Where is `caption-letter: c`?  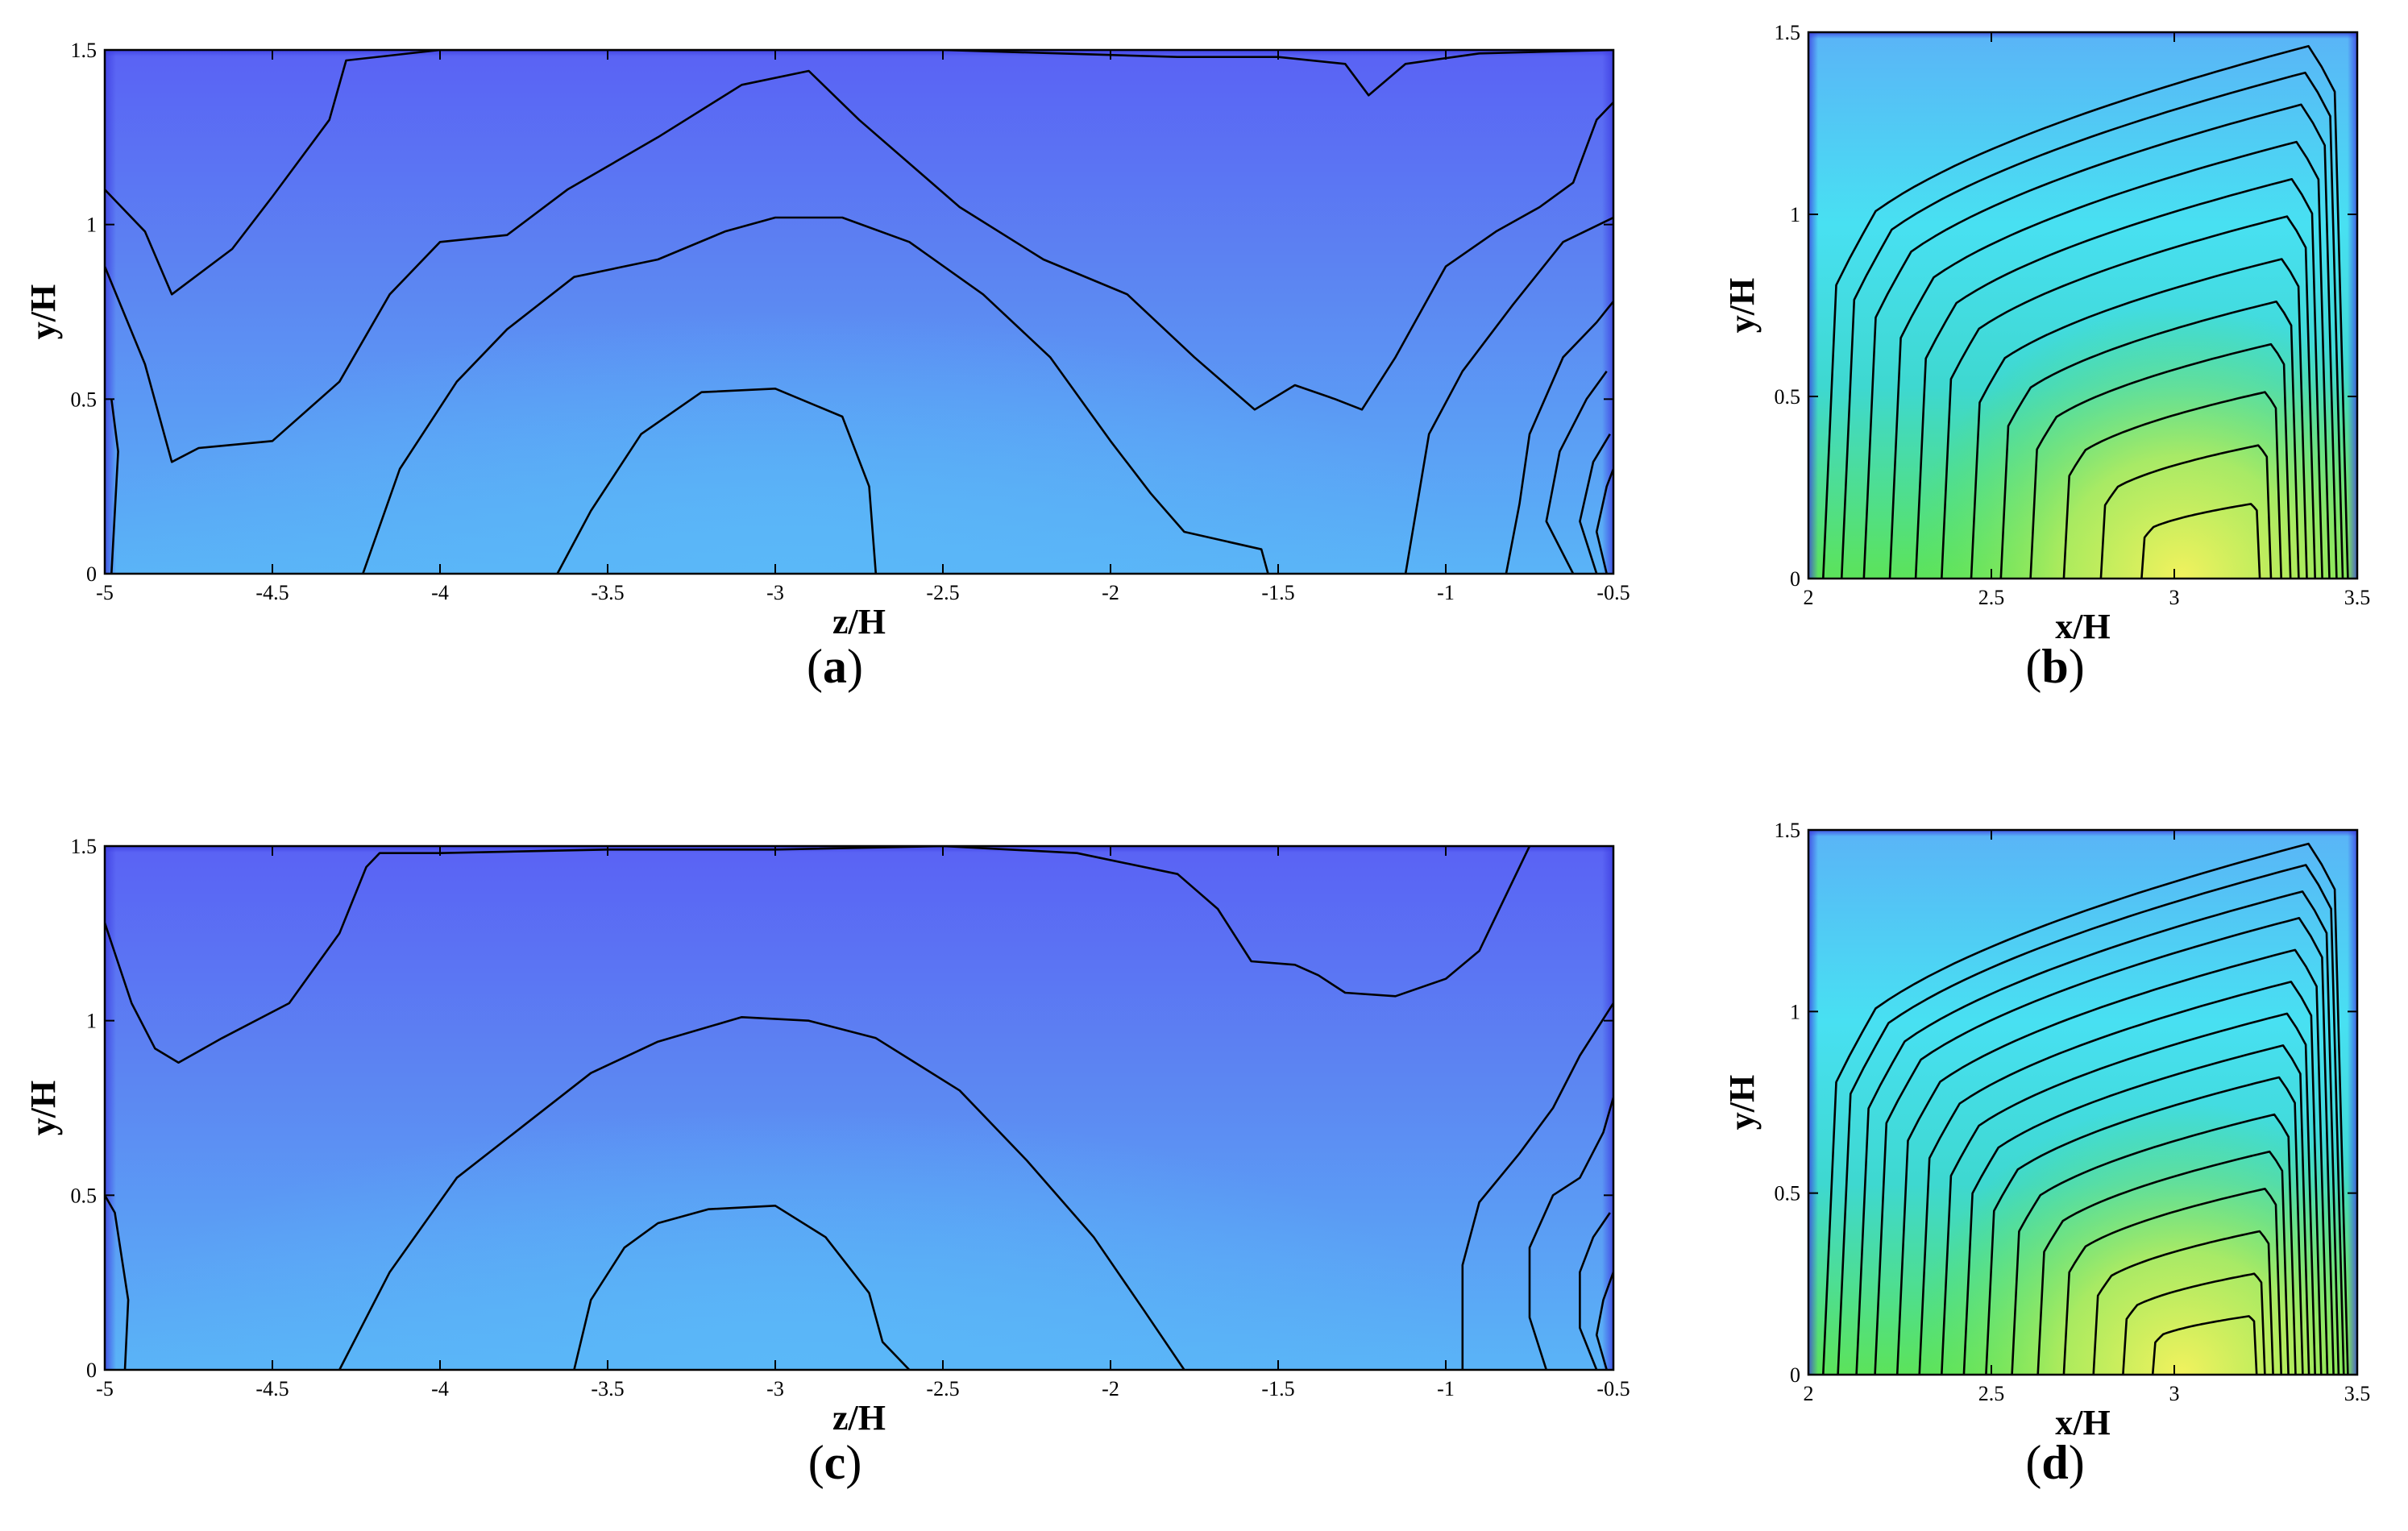 caption-letter: c is located at coordinates (835, 1462).